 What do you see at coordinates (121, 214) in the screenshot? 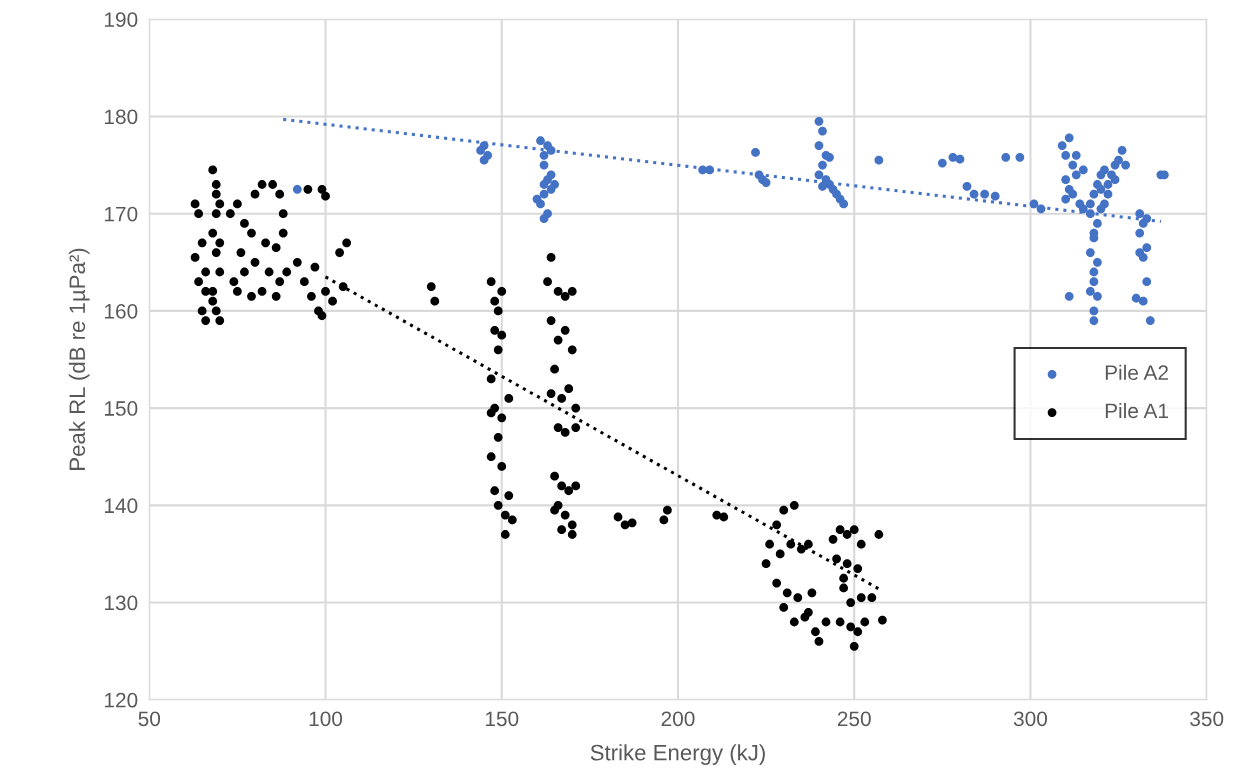
I see `y-tick-label: 170` at bounding box center [121, 214].